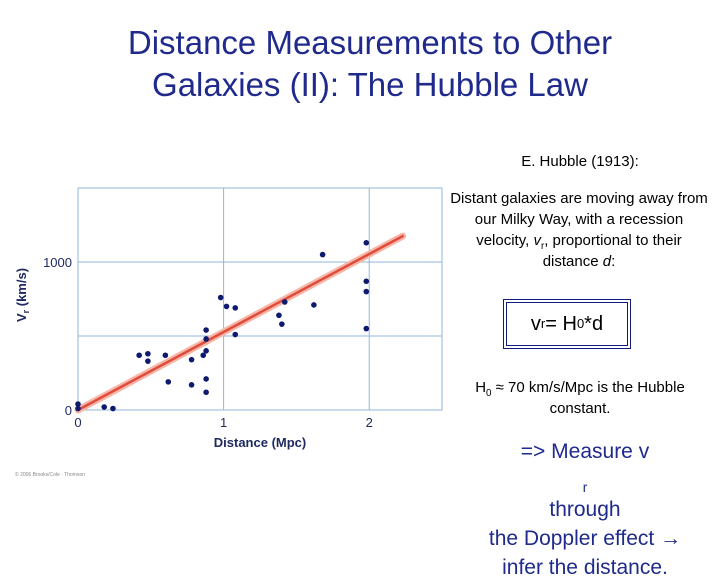 The width and height of the screenshot is (720, 582). Describe the element at coordinates (26, 311) in the screenshot. I see `y-axis-label-r: r` at that location.